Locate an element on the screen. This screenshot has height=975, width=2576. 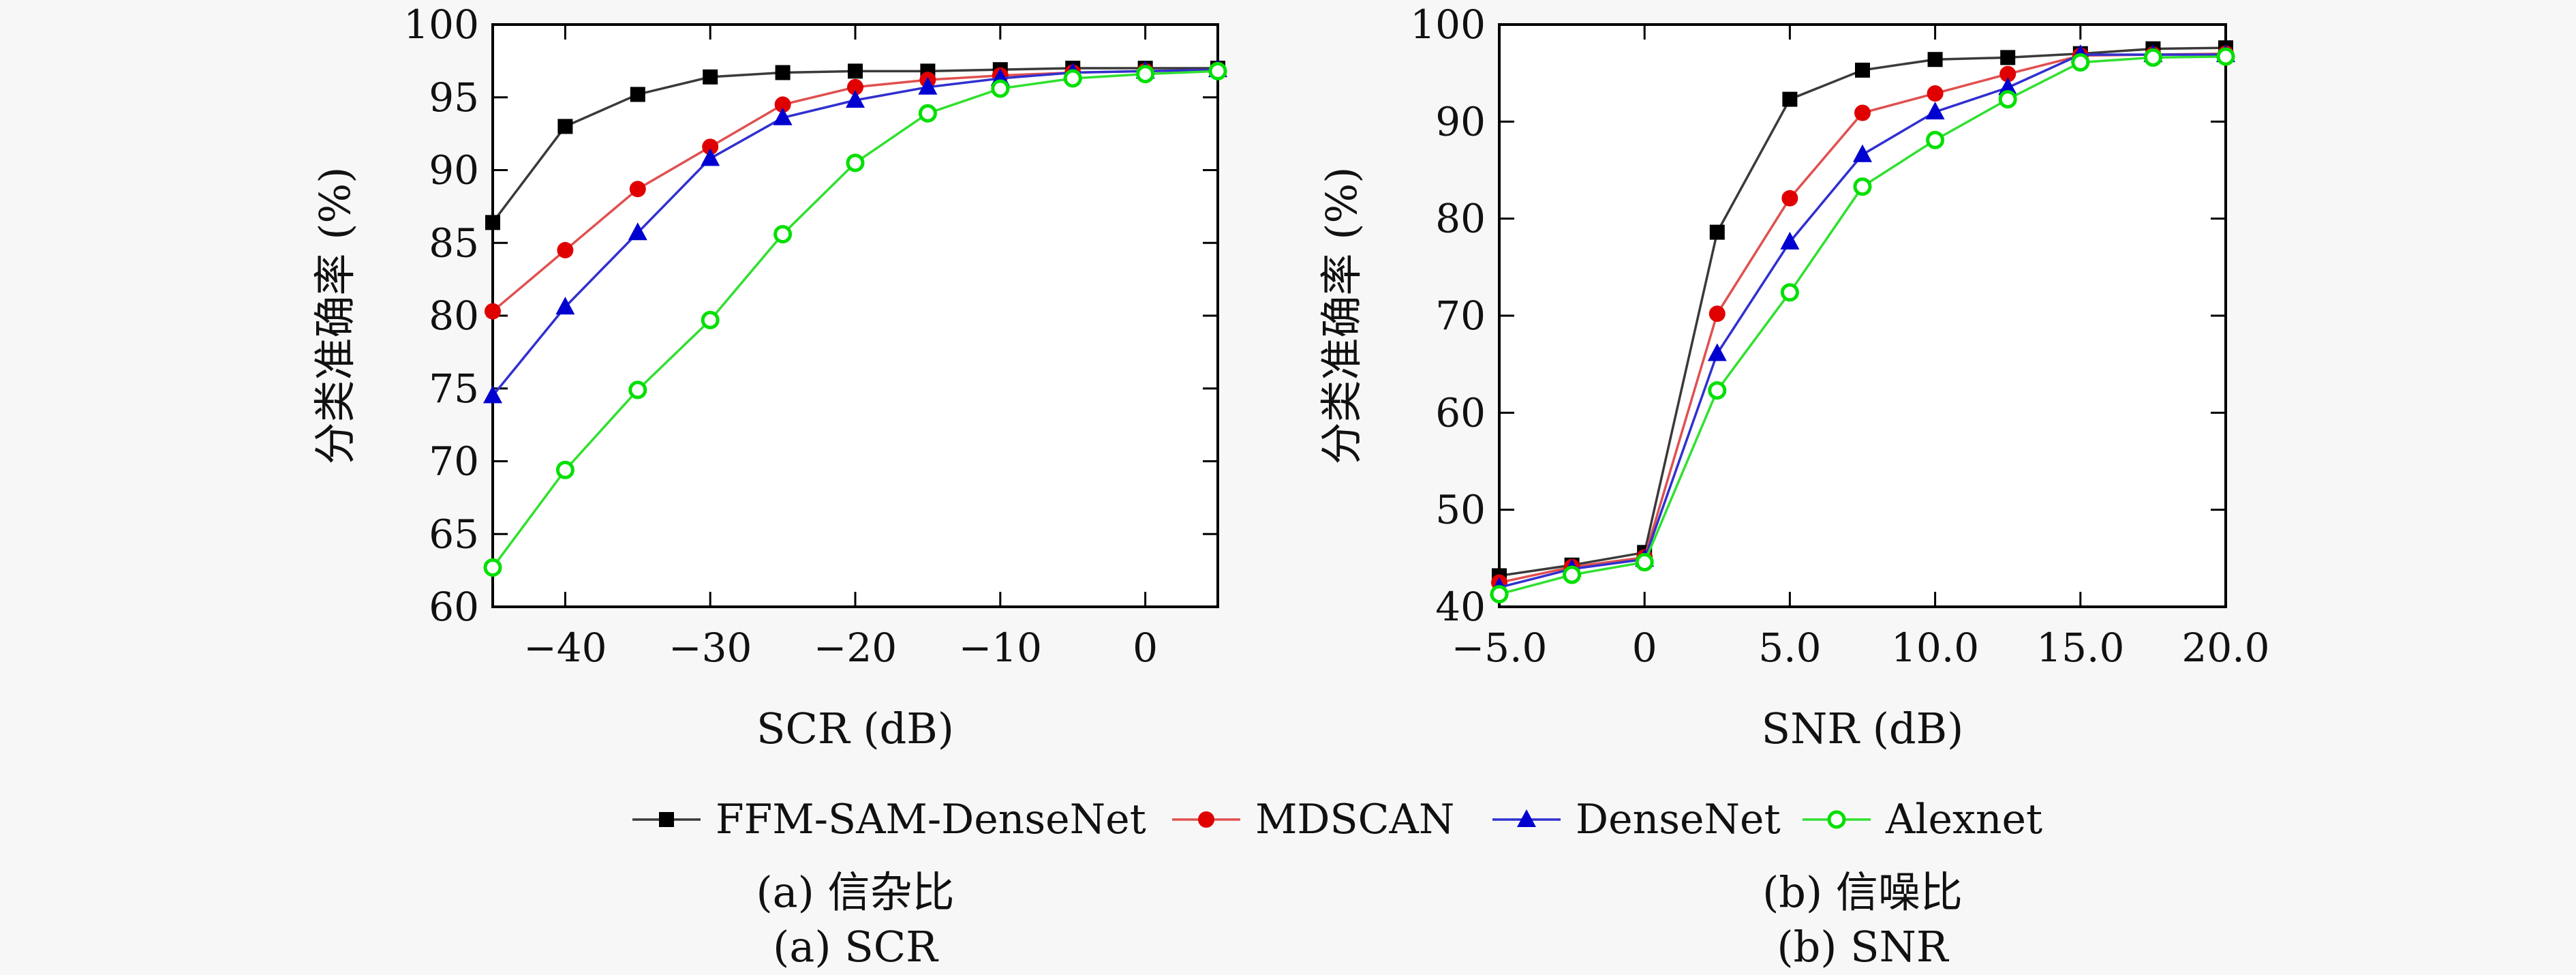
y-tick-label: 75 is located at coordinates (454, 388).